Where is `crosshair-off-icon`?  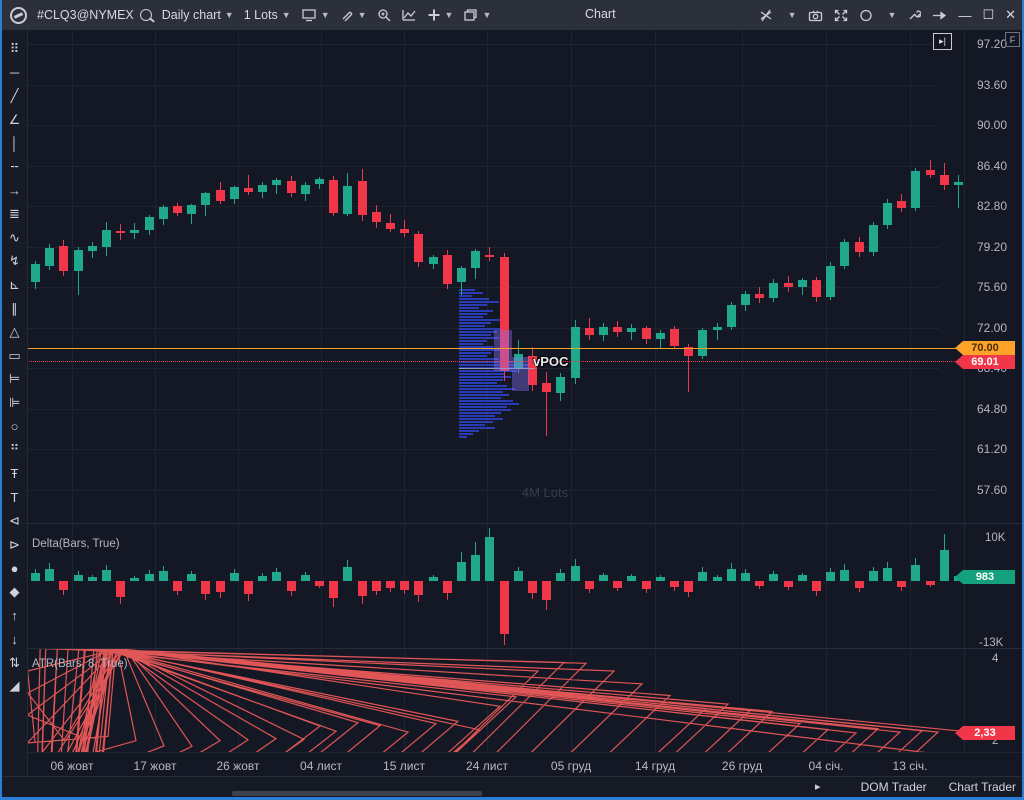 crosshair-off-icon is located at coordinates (765, 15).